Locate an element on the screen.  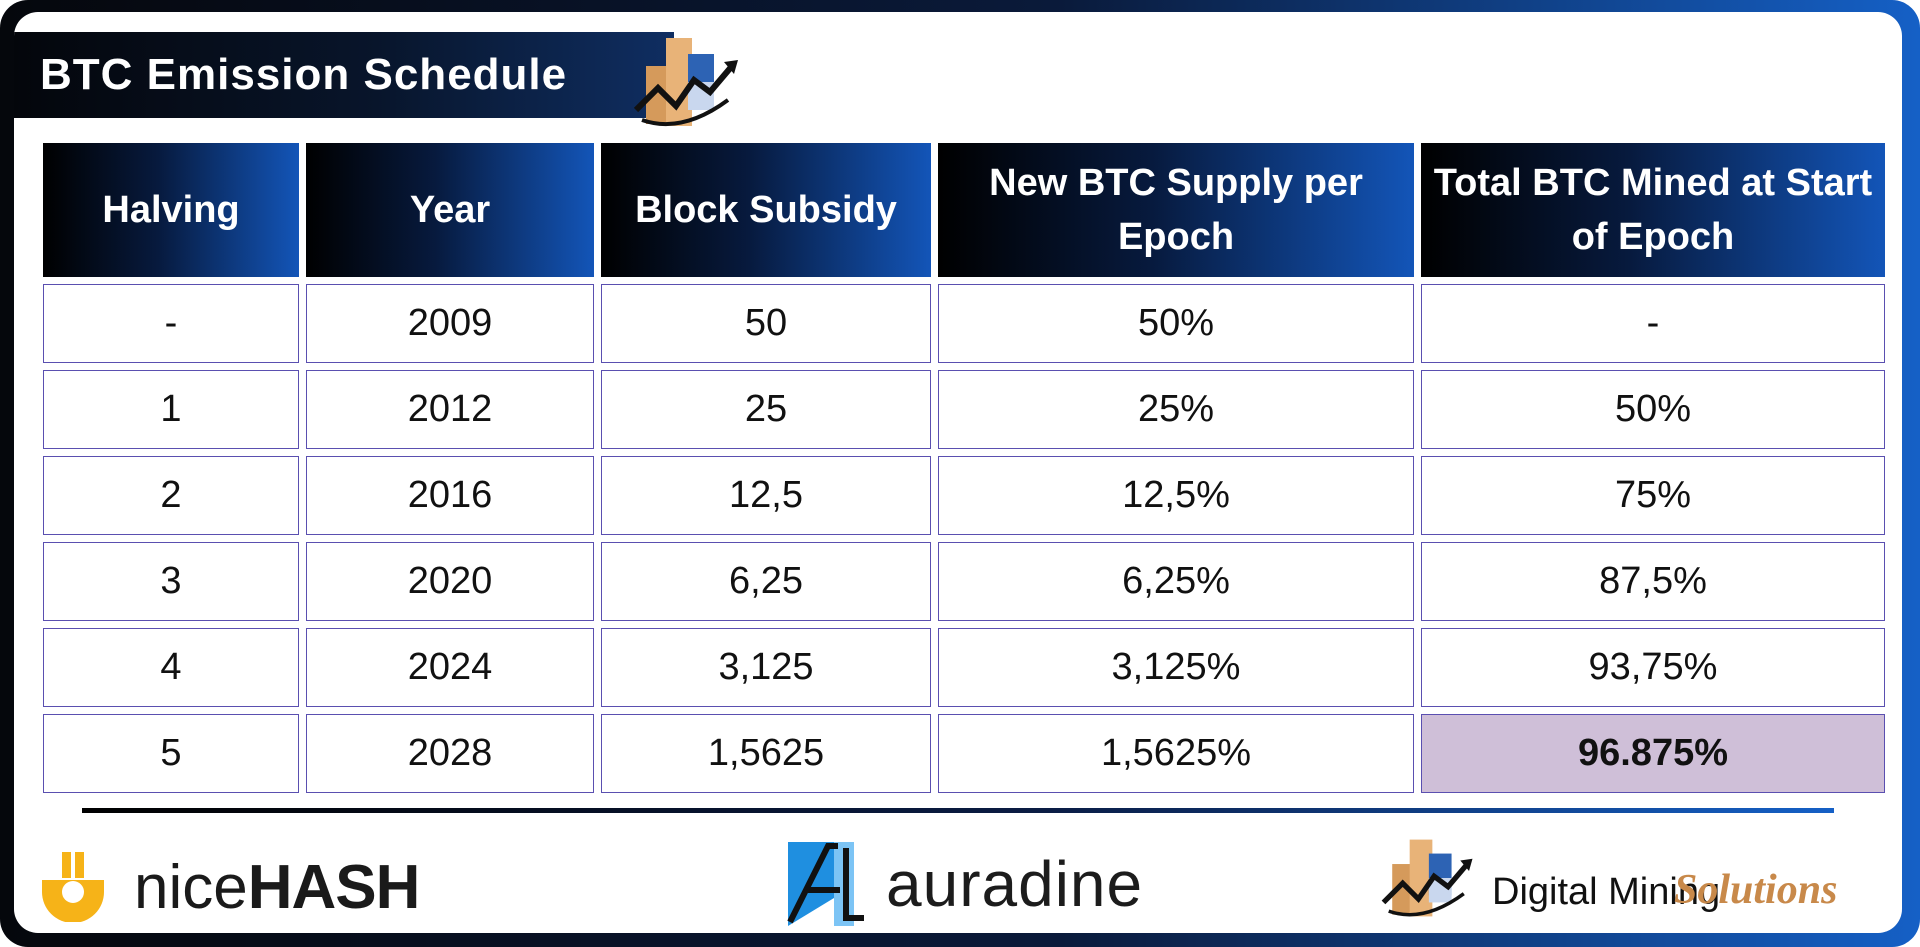
cell-total-mined: 75% is located at coordinates (1653, 495).